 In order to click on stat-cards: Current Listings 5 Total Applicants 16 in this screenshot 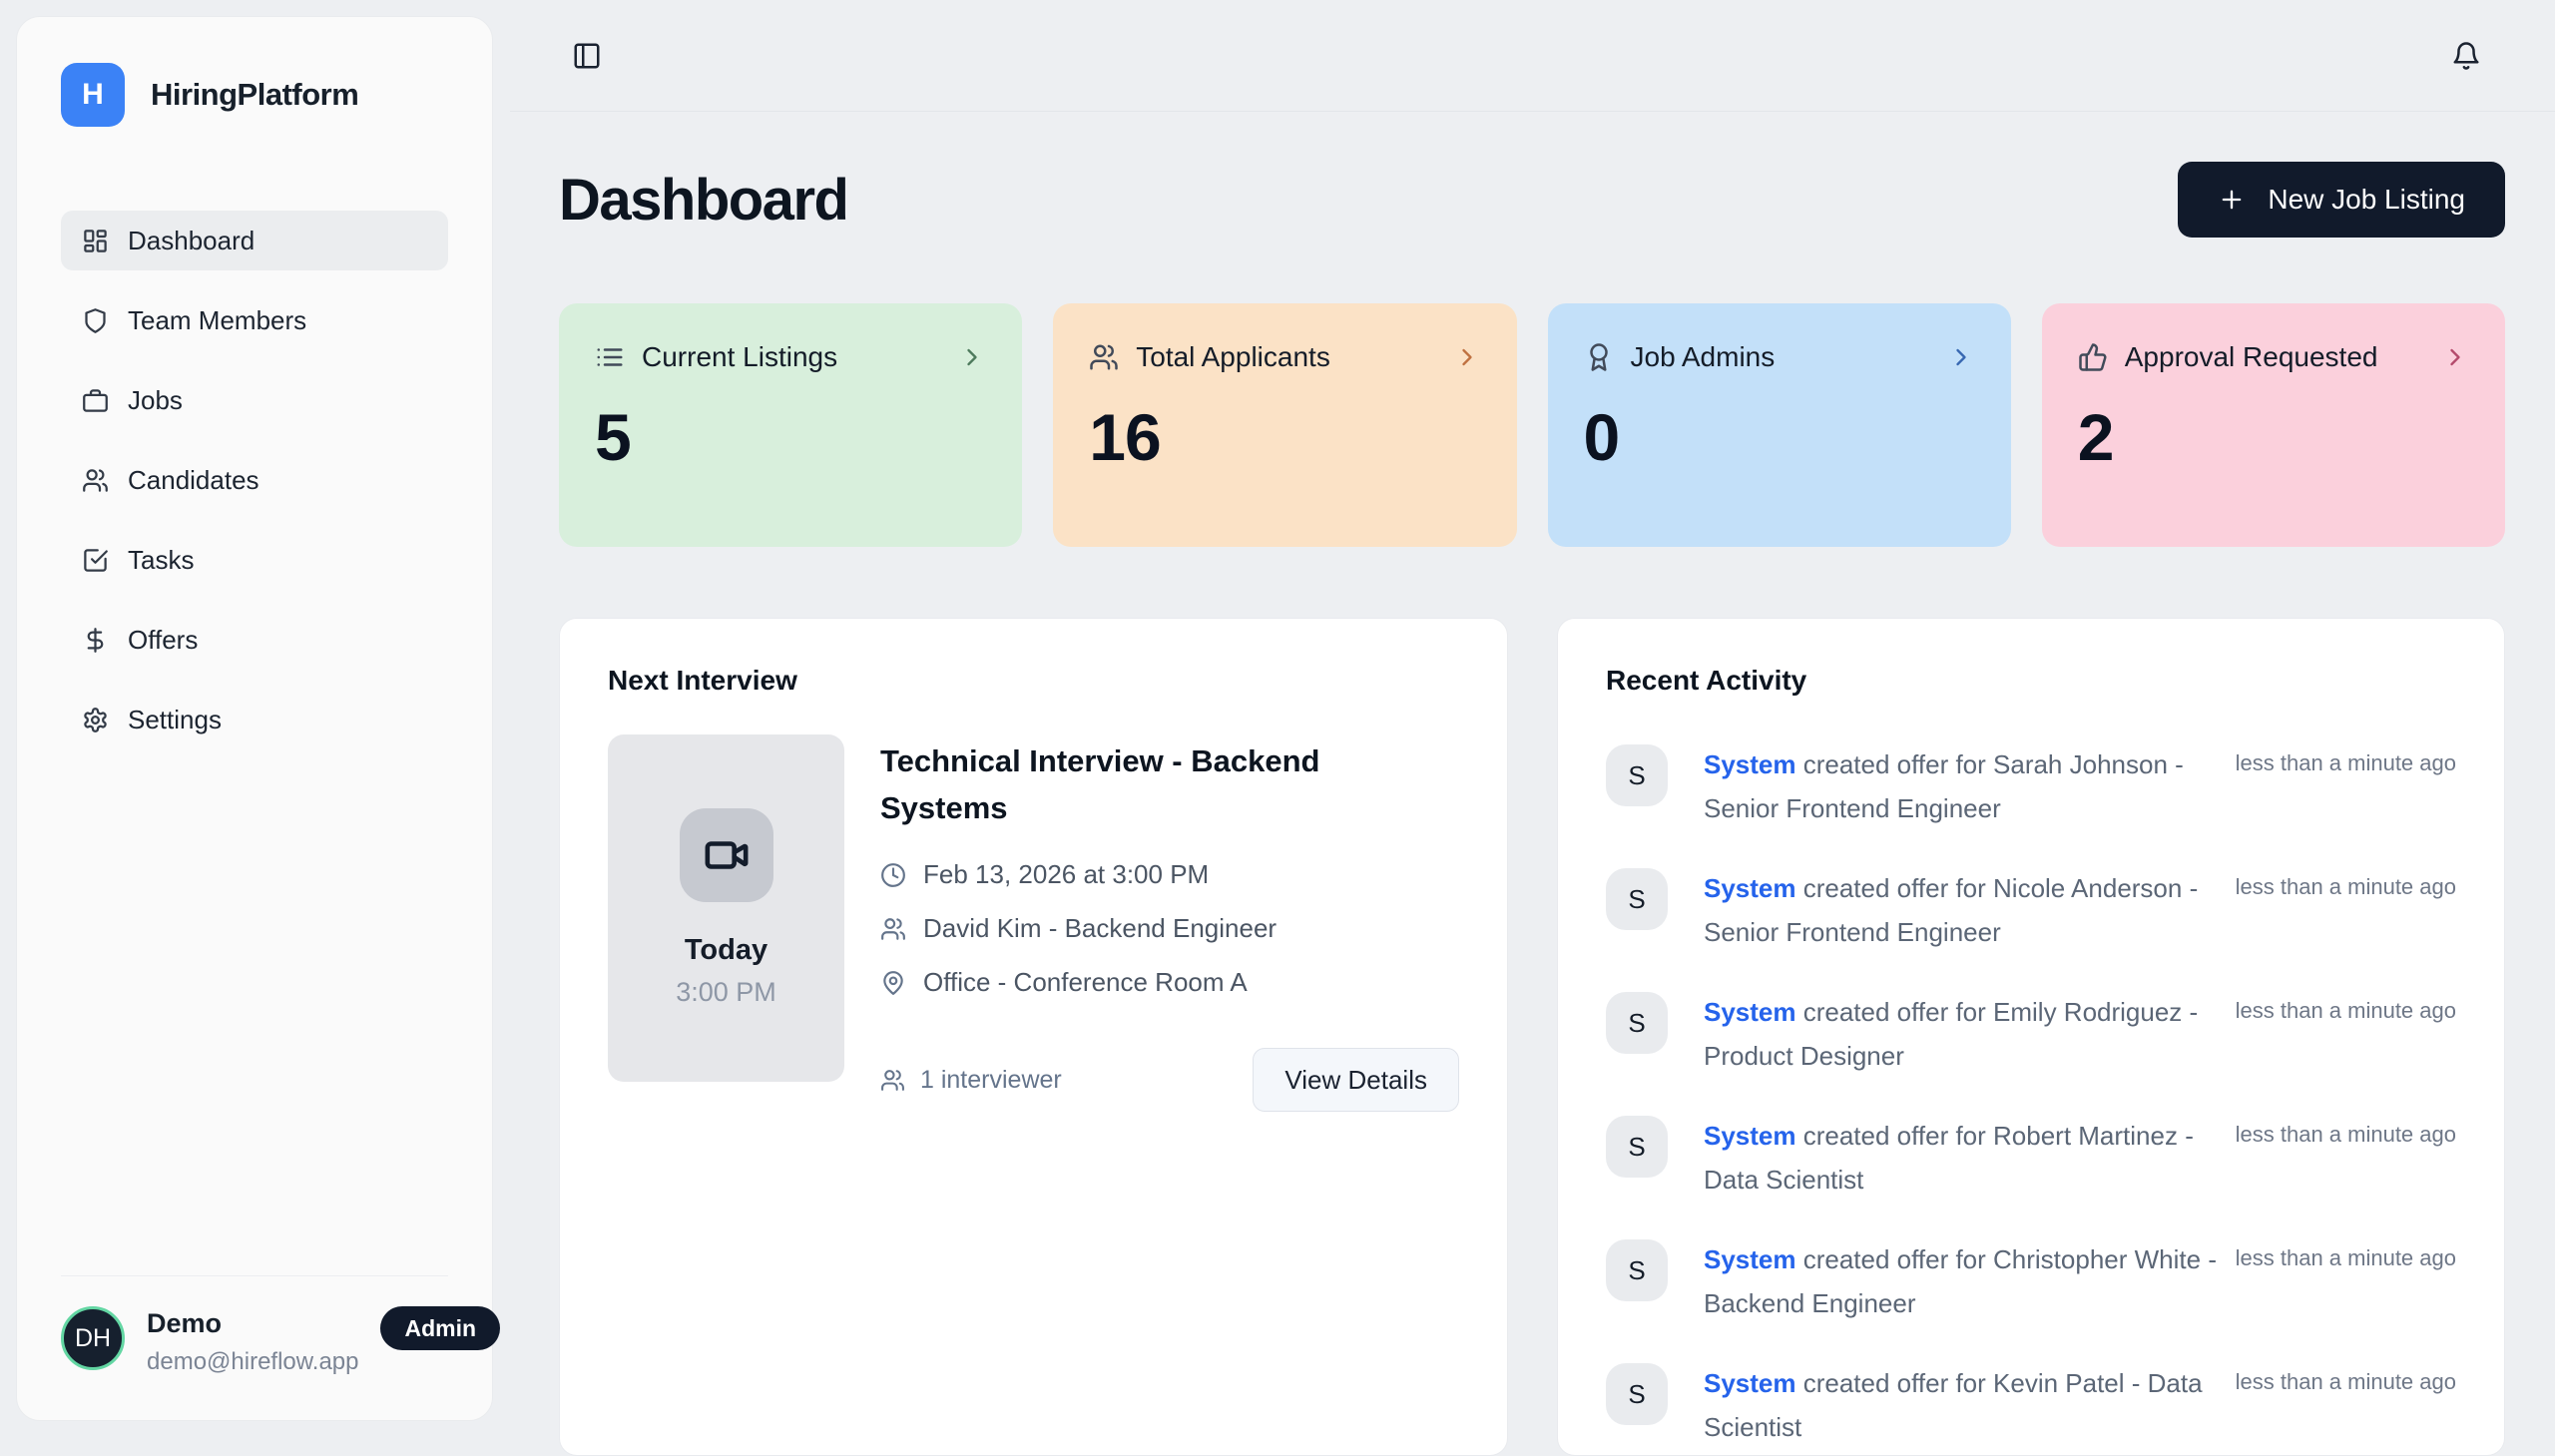, I will do `click(1532, 425)`.